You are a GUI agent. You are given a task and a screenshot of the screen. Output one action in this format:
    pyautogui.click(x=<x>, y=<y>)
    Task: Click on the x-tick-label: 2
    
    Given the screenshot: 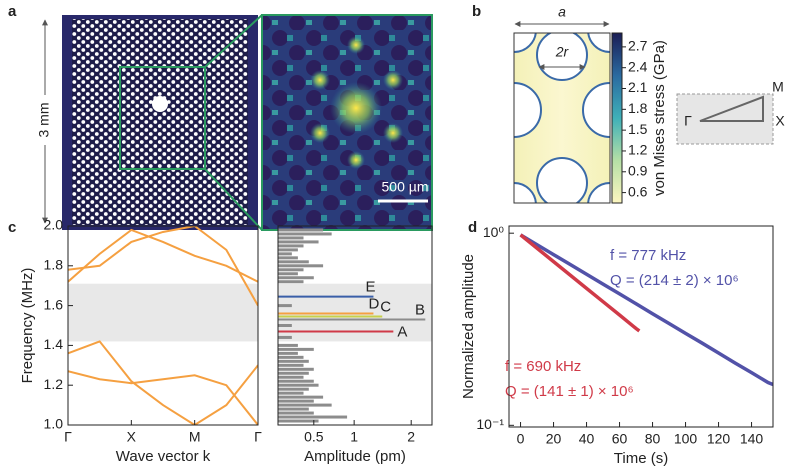 What is the action you would take?
    pyautogui.click(x=411, y=437)
    